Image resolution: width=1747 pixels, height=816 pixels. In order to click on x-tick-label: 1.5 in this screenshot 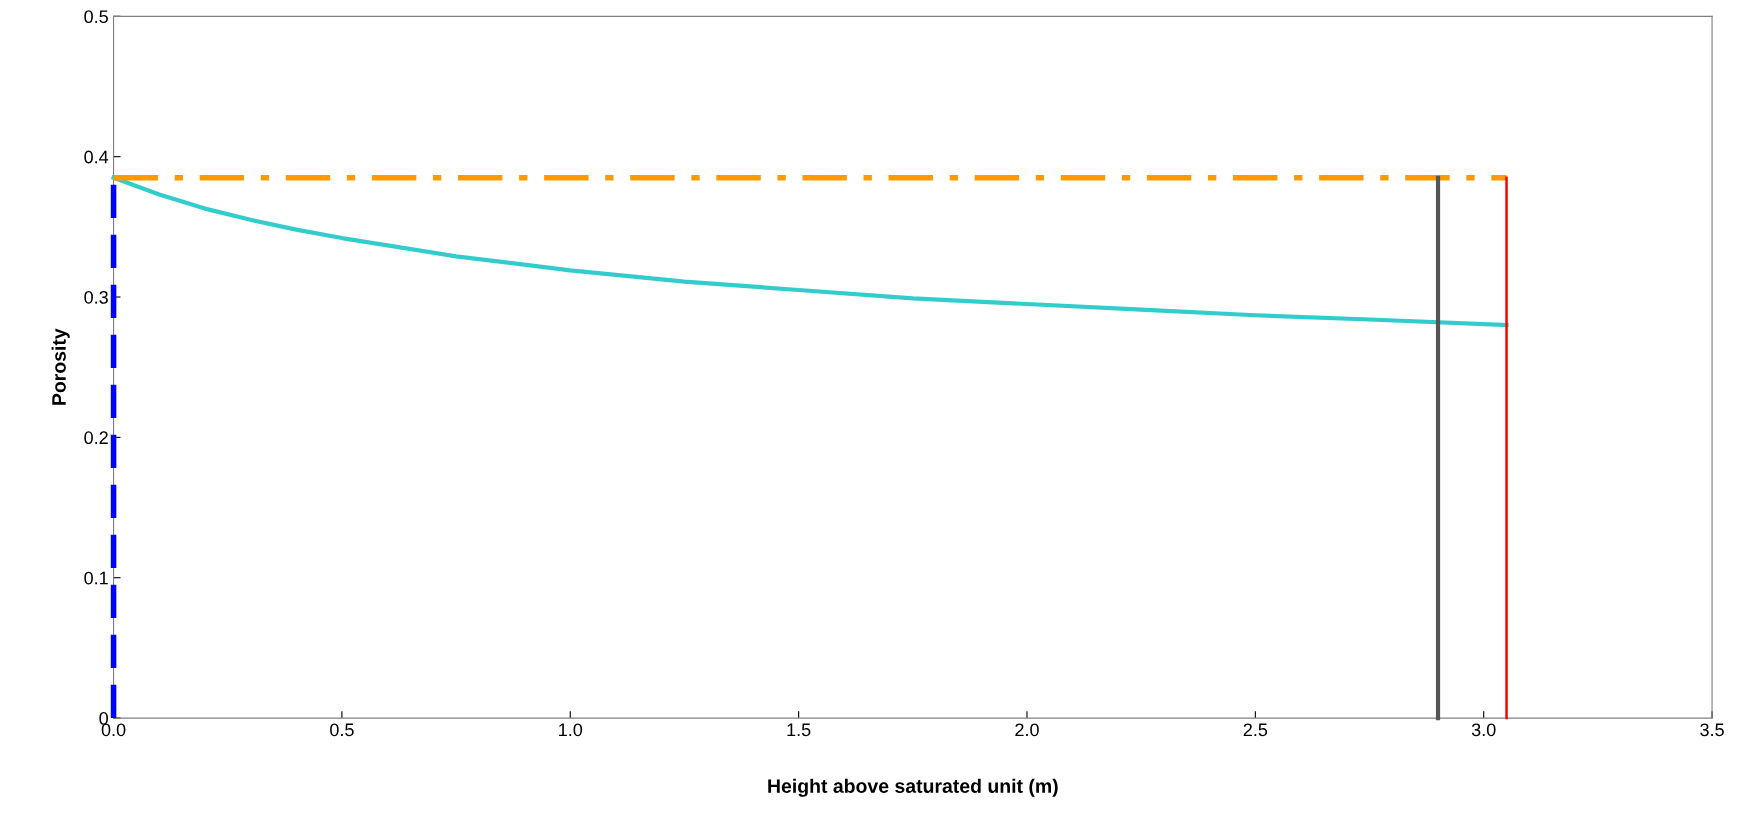, I will do `click(799, 730)`.